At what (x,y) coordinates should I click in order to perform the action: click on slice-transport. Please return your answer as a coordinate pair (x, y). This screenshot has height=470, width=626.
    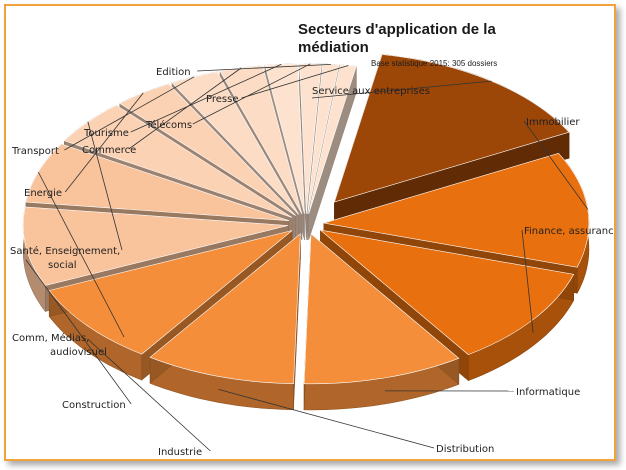
    Looking at the image, I should click on (235, 143).